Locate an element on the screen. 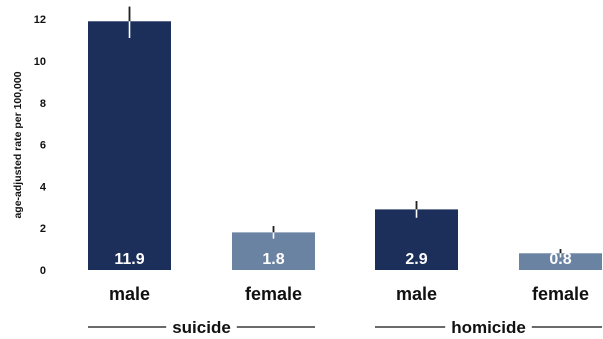  data-label: 0.8 is located at coordinates (560, 259).